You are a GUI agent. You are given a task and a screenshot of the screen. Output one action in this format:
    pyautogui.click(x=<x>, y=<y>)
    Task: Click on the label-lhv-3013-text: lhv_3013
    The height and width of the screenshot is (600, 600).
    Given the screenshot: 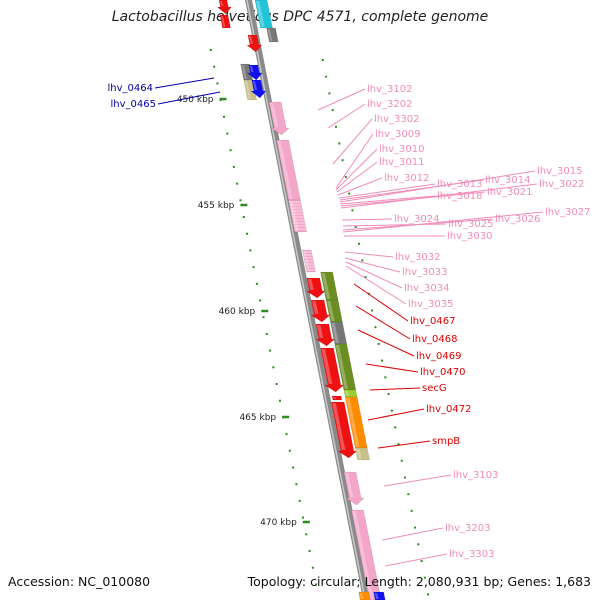 What is the action you would take?
    pyautogui.click(x=459, y=184)
    